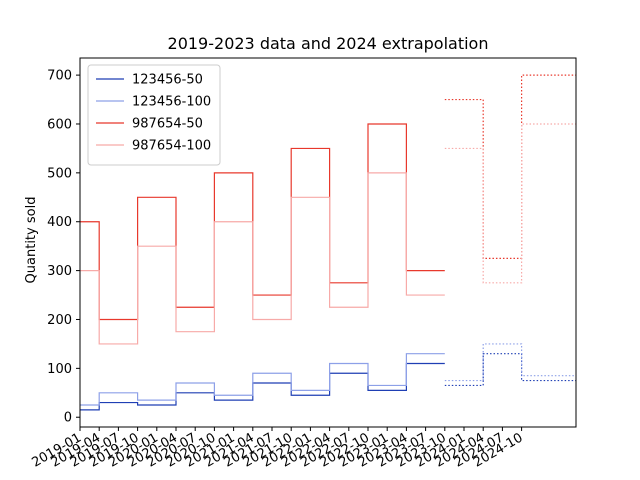 This screenshot has height=480, width=640. I want to click on y-tick-label: 0, so click(68, 418).